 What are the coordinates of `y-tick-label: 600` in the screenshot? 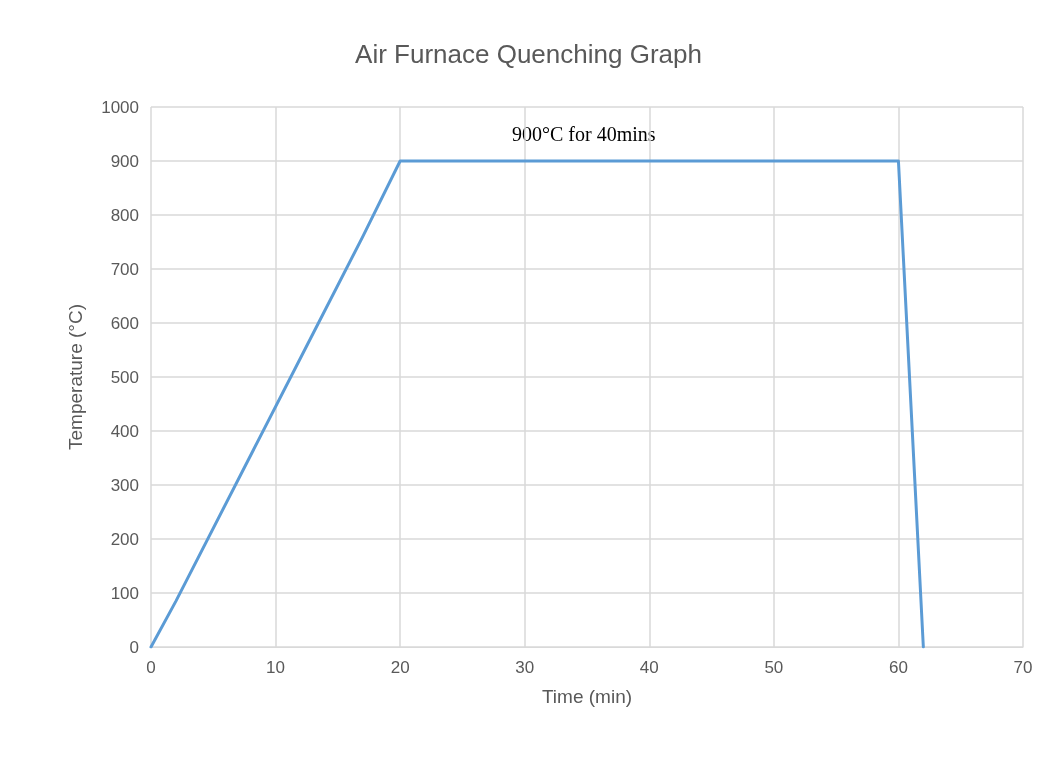 It's located at (124, 323).